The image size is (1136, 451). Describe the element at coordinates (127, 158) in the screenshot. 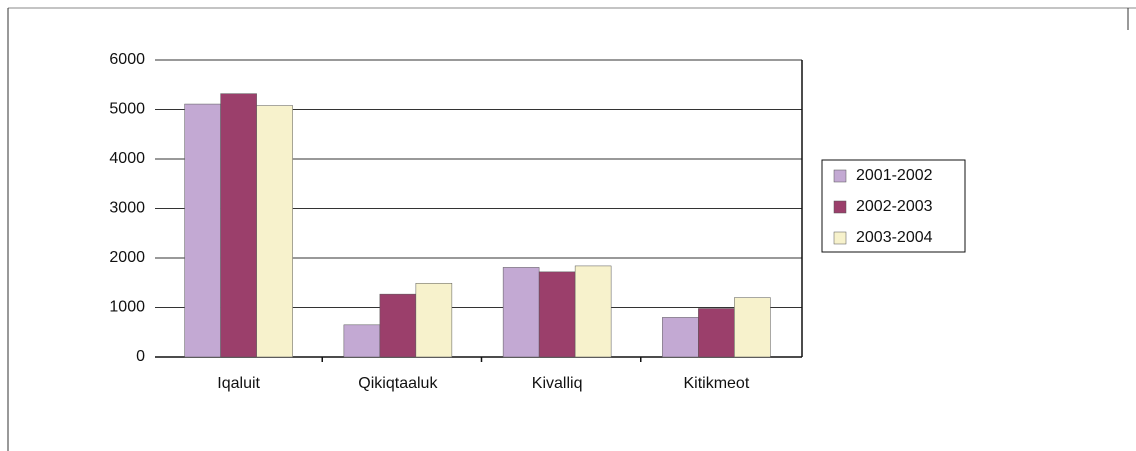

I see `y-tick-label: 4000` at that location.